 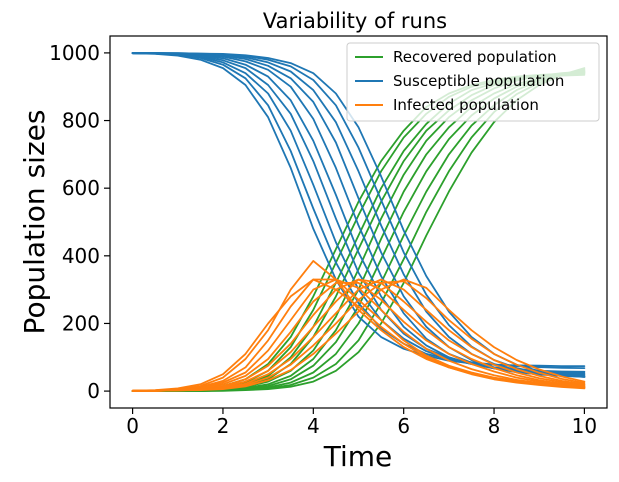 I want to click on y-tick-label-1: 200, so click(x=81, y=323).